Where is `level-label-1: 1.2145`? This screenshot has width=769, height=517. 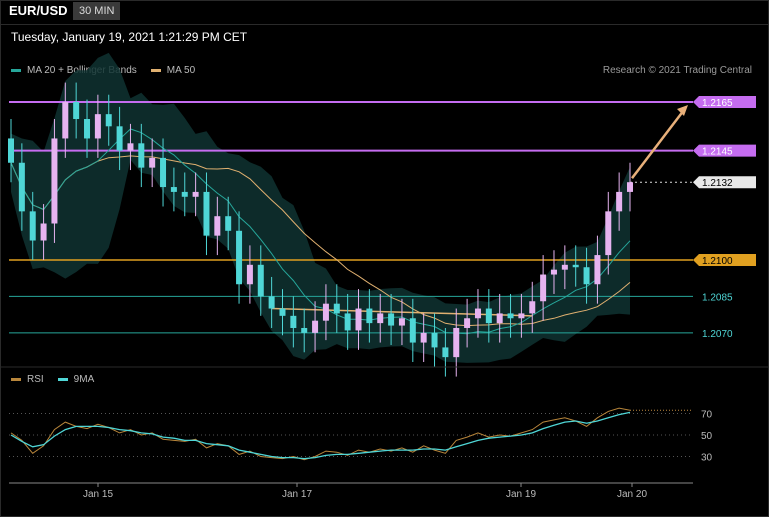
level-label-1: 1.2145 is located at coordinates (717, 152).